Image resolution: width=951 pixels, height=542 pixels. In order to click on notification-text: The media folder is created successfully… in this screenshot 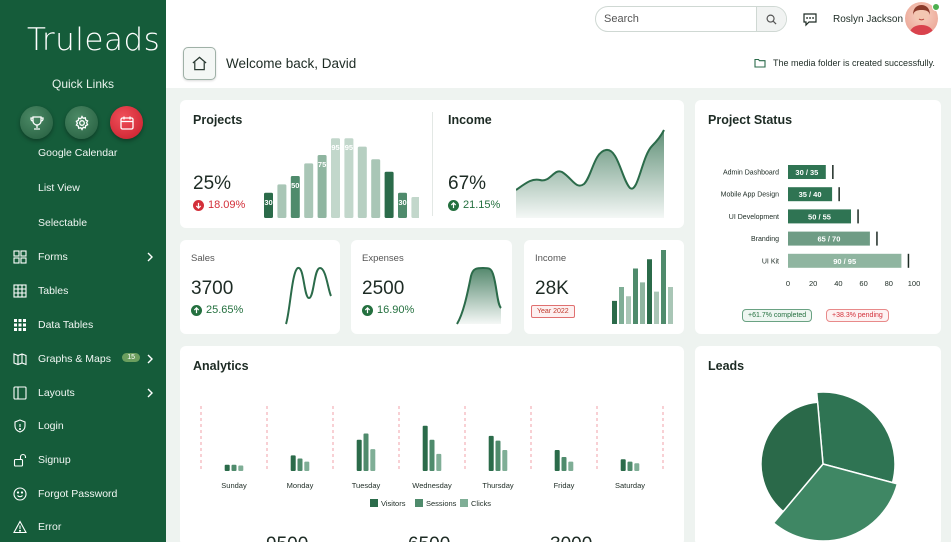, I will do `click(854, 63)`.